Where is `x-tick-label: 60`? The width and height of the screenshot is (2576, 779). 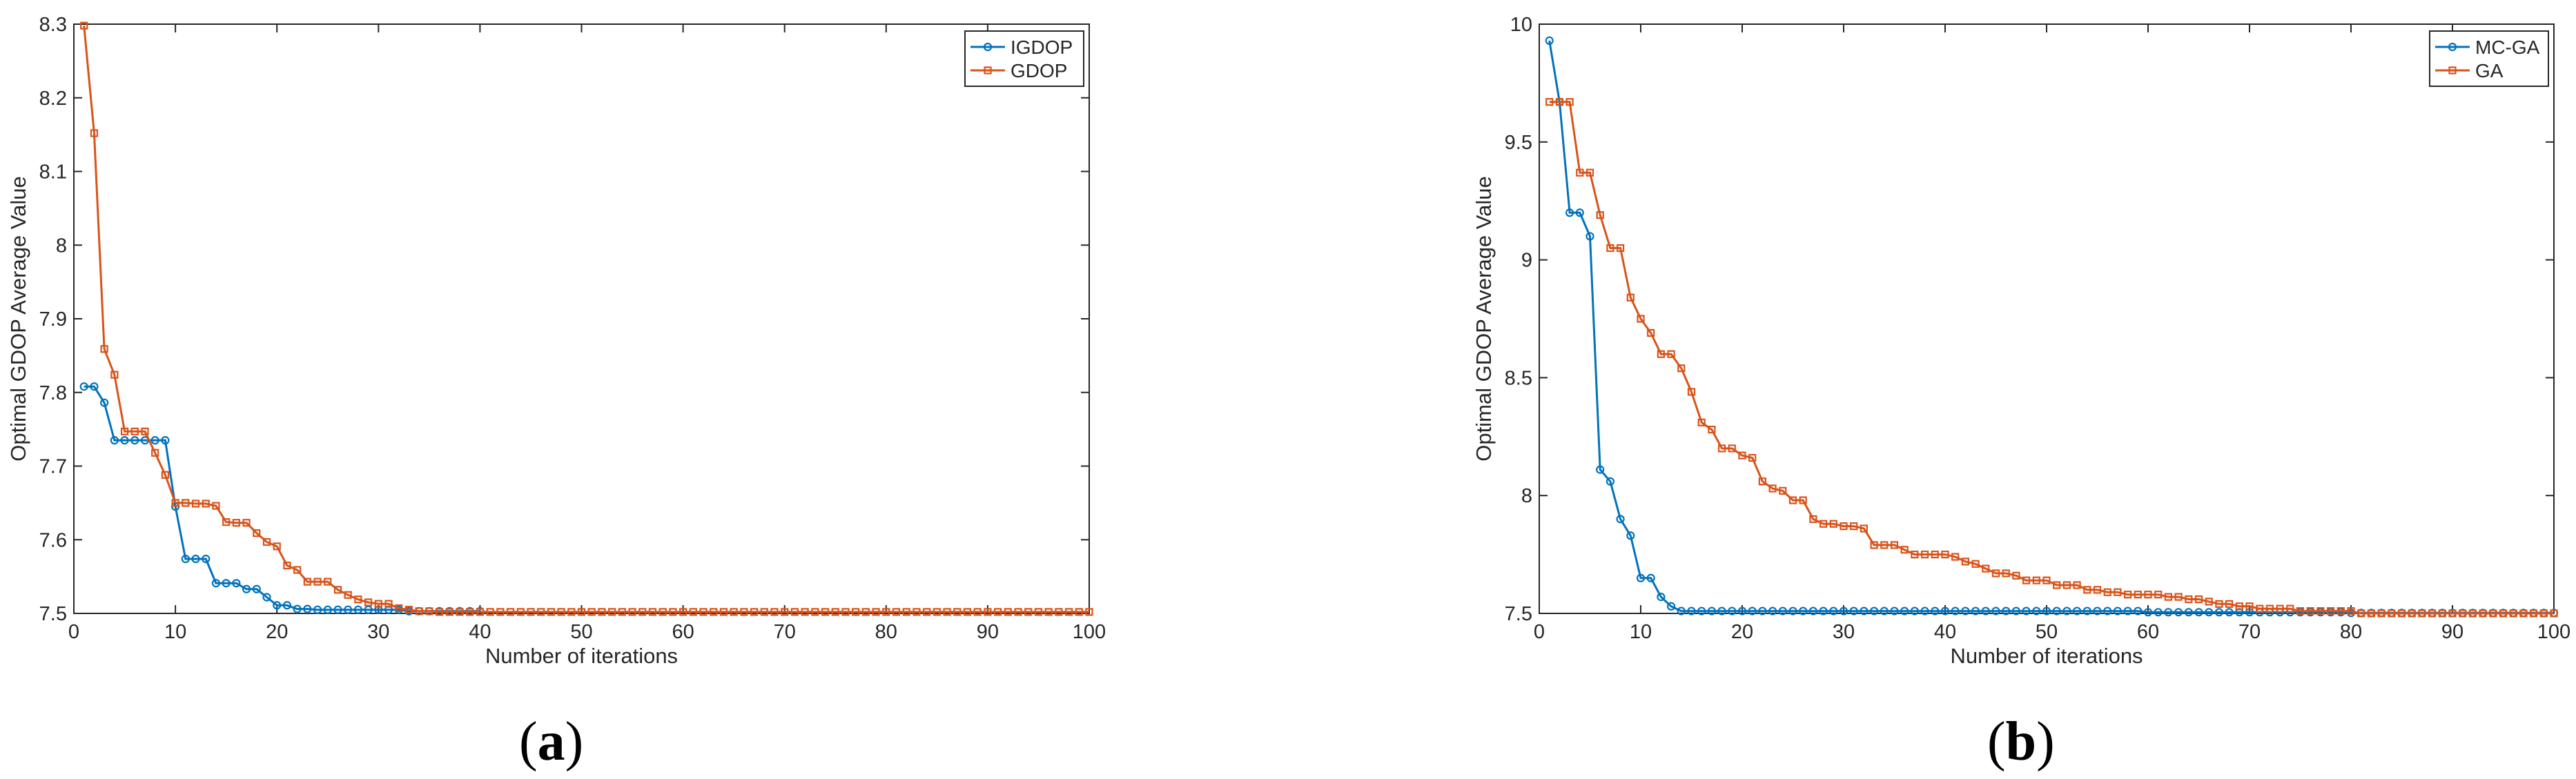
x-tick-label: 60 is located at coordinates (2148, 632).